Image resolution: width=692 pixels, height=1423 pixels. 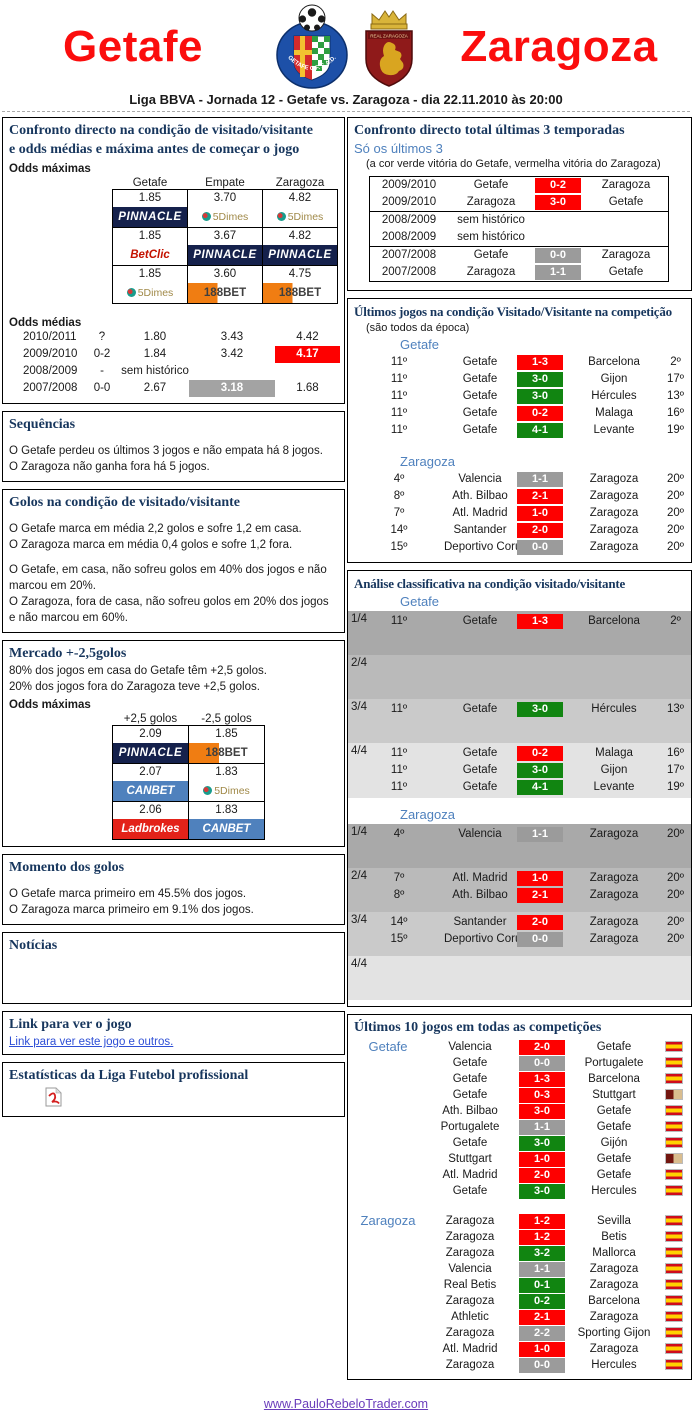 What do you see at coordinates (150, 734) in the screenshot?
I see `odds-value: 2.09` at bounding box center [150, 734].